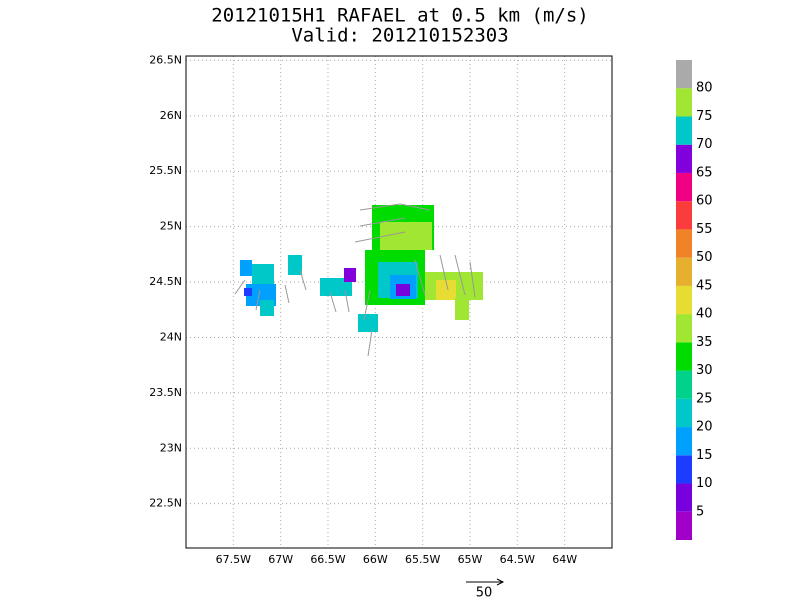  What do you see at coordinates (400, 16) in the screenshot?
I see `title: 20121015H1 RAFAEL at 0.5 km (m/s)` at bounding box center [400, 16].